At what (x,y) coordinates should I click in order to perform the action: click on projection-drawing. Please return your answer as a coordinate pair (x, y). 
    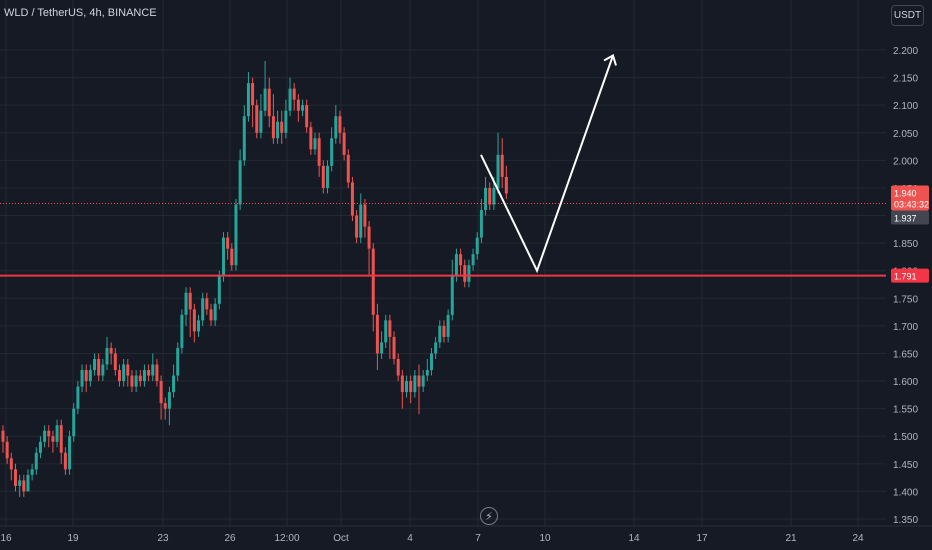
    Looking at the image, I should click on (548, 164).